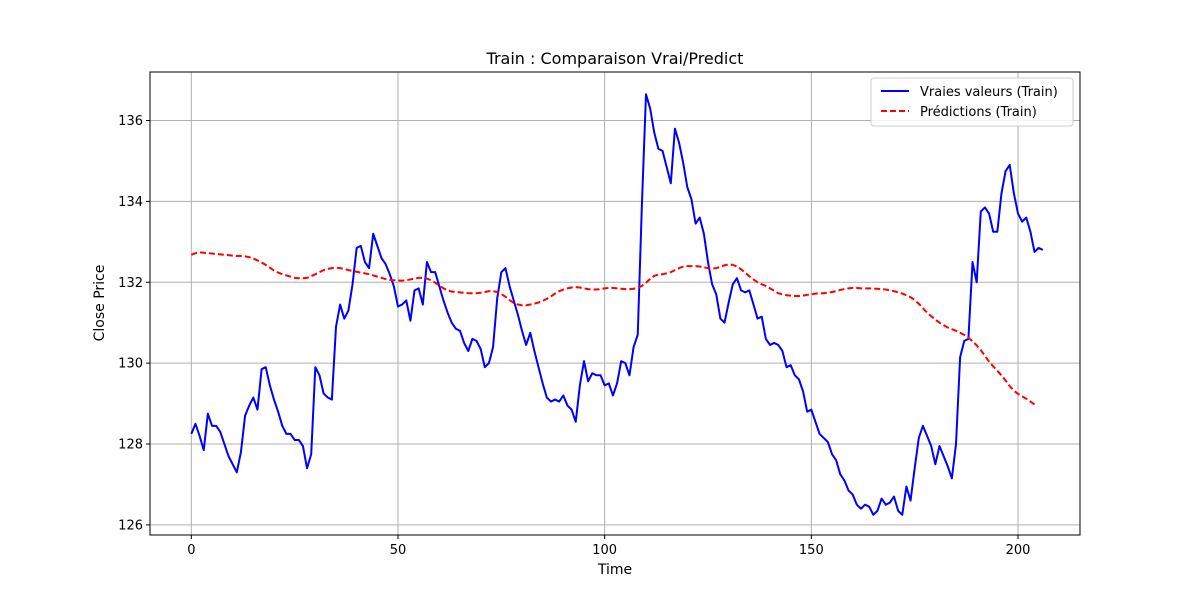 The height and width of the screenshot is (600, 1200). What do you see at coordinates (615, 58) in the screenshot?
I see `chart-title: Train : Comparaison Vrai/Predict` at bounding box center [615, 58].